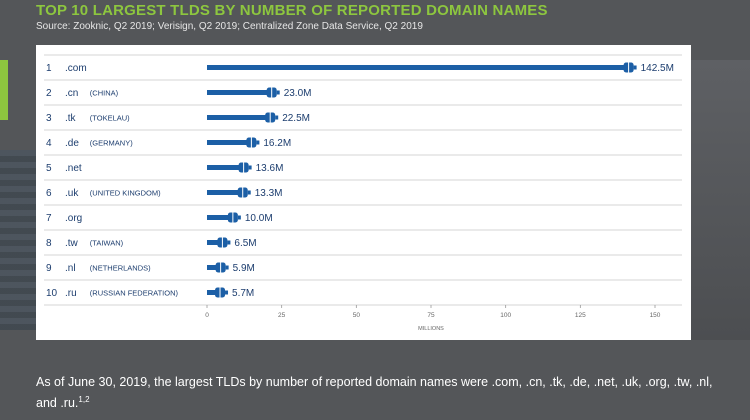  What do you see at coordinates (357, 315) in the screenshot?
I see `x-tick-label: 50` at bounding box center [357, 315].